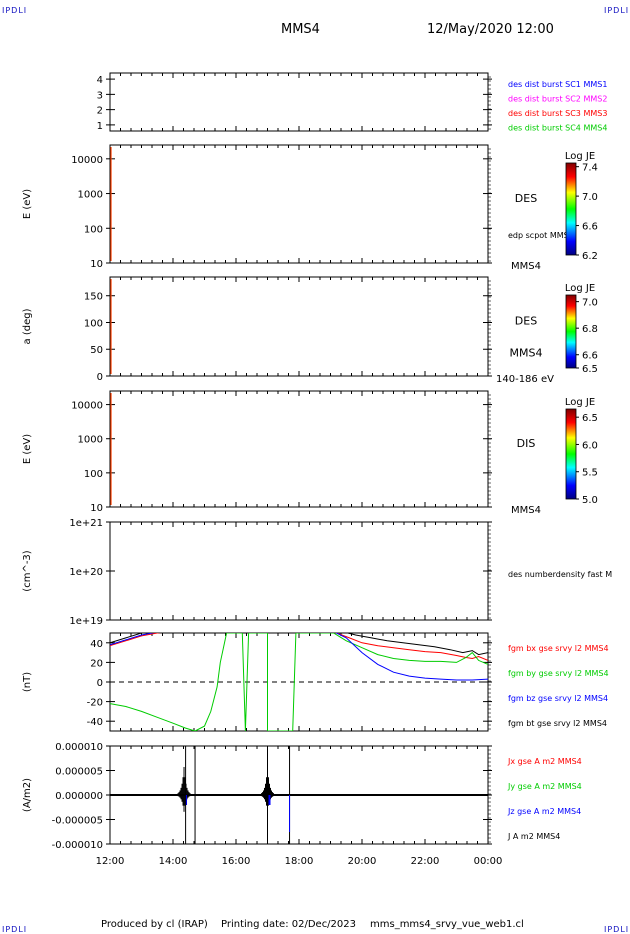  What do you see at coordinates (86, 621) in the screenshot?
I see `ytick-label: 1e+19` at bounding box center [86, 621].